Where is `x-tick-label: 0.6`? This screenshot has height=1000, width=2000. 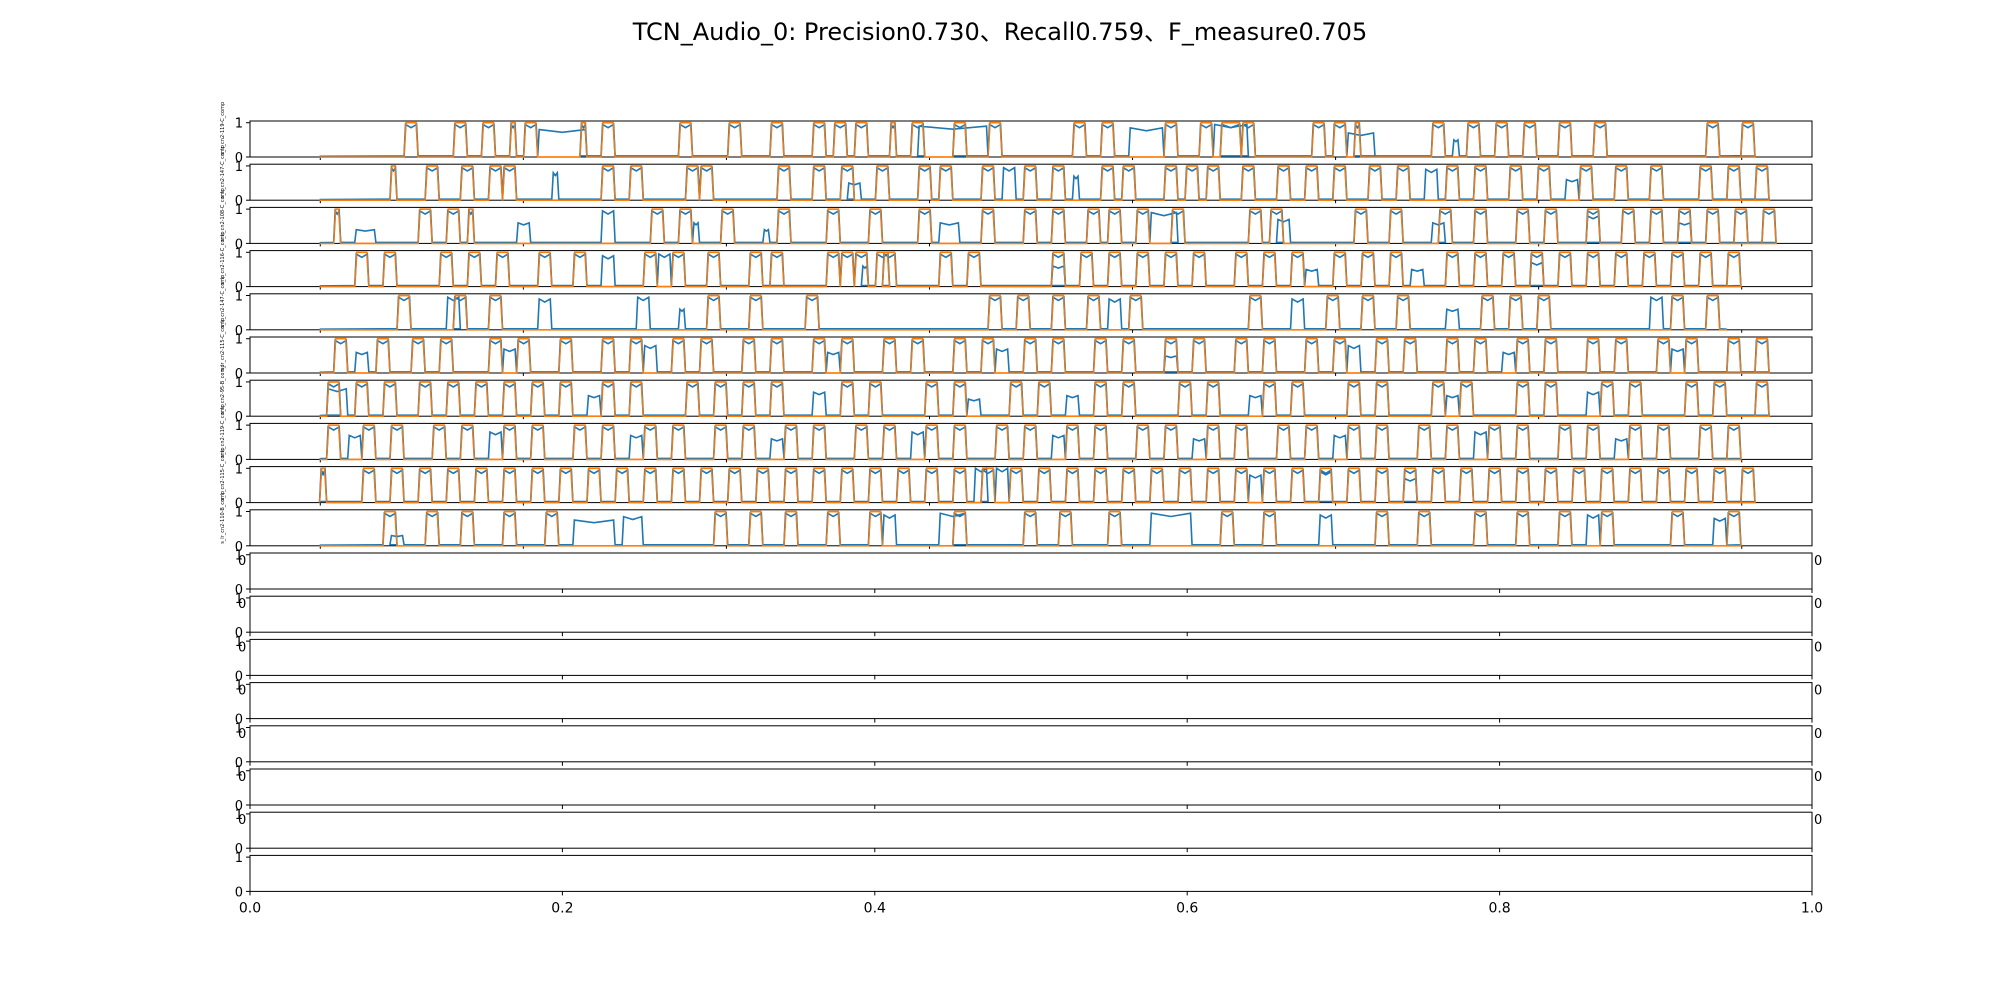
x-tick-label: 0.6 is located at coordinates (1187, 908).